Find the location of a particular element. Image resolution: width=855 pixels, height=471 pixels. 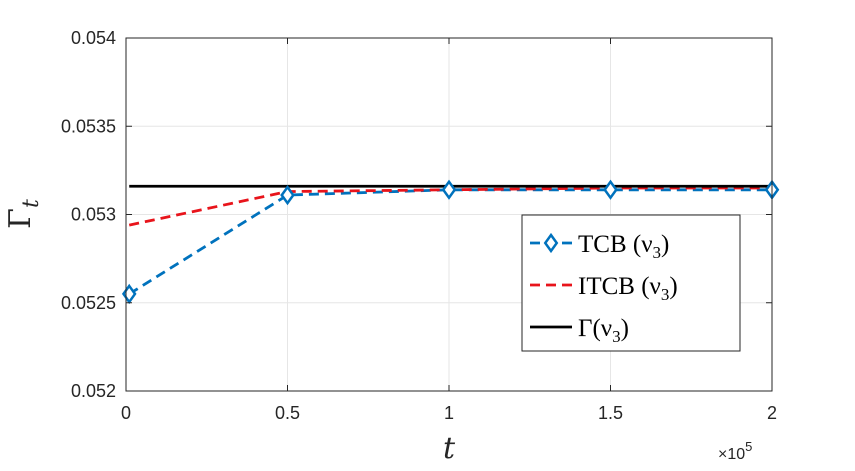

y-tick-label: 0.0525 is located at coordinates (88, 303).